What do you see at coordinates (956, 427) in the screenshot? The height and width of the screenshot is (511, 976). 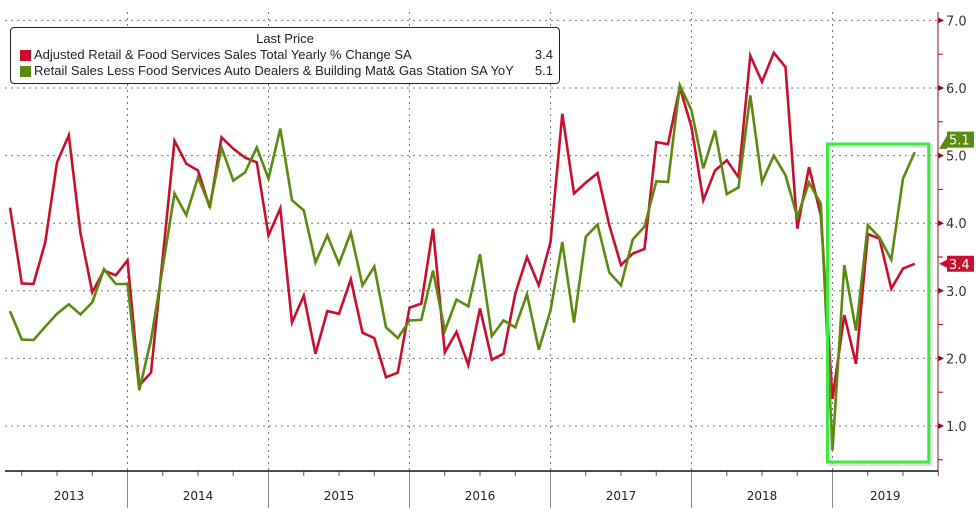 I see `y-tick-label: 1.0` at bounding box center [956, 427].